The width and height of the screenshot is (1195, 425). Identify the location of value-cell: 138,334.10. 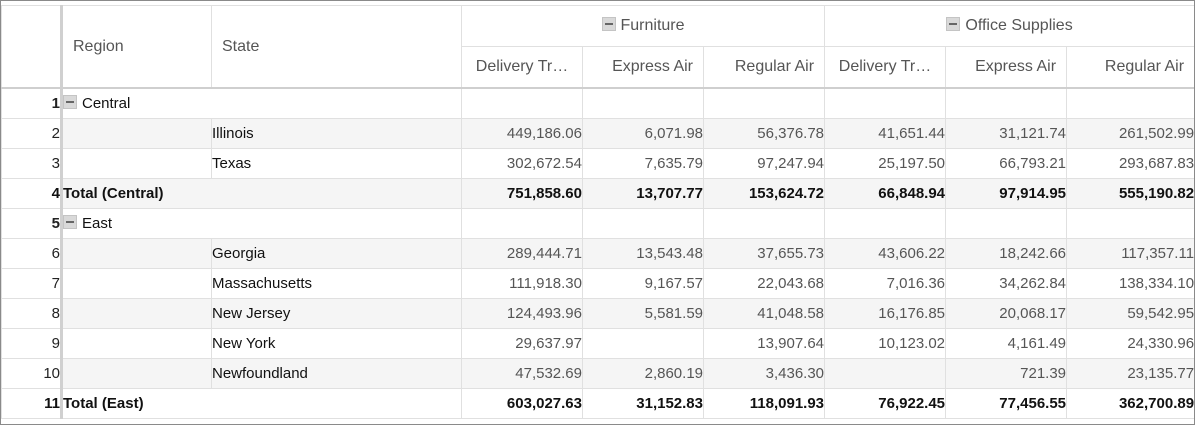
(1130, 283).